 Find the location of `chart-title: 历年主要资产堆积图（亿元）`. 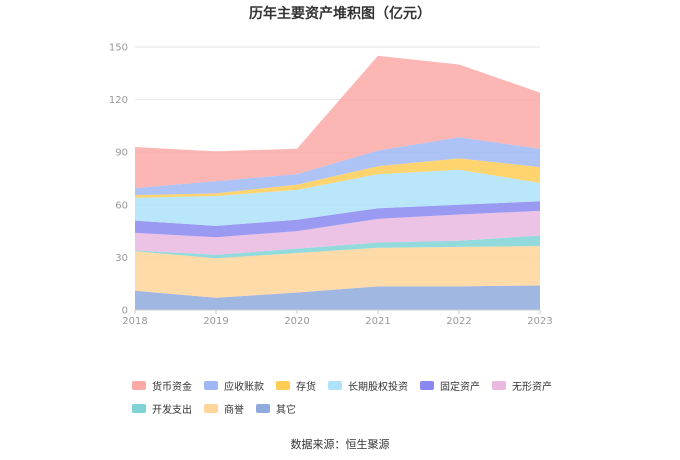

chart-title: 历年主要资产堆积图（亿元） is located at coordinates (340, 14).